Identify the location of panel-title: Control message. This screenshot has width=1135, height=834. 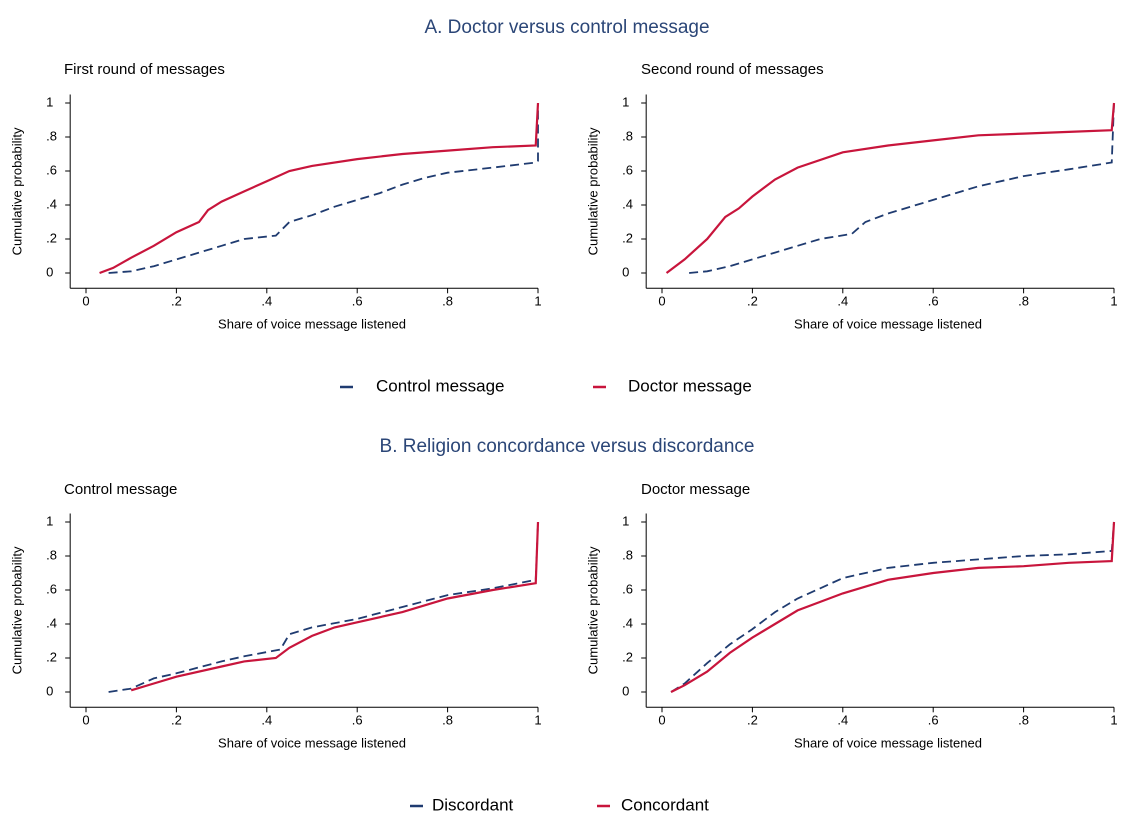
(120, 489).